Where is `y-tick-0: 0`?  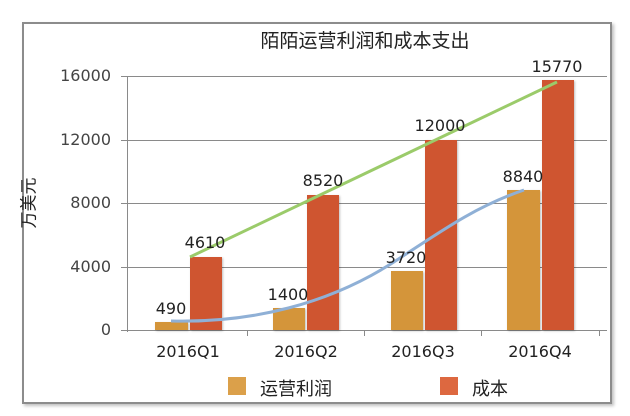
y-tick-0: 0 is located at coordinates (105, 329).